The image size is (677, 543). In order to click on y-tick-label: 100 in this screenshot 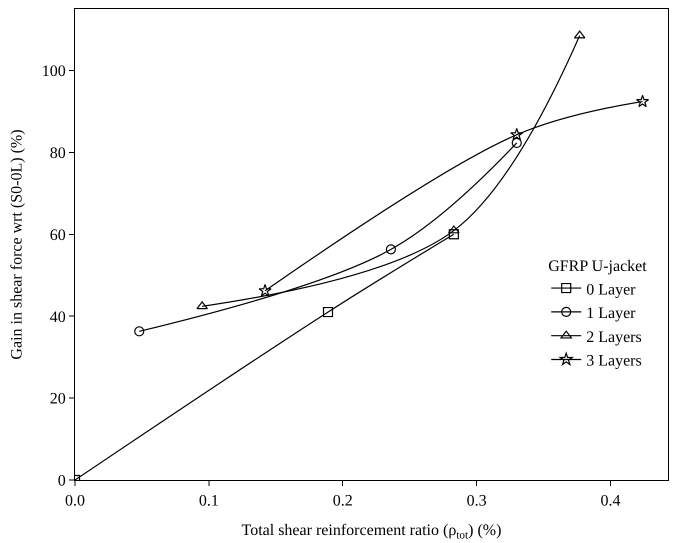, I will do `click(54, 71)`.